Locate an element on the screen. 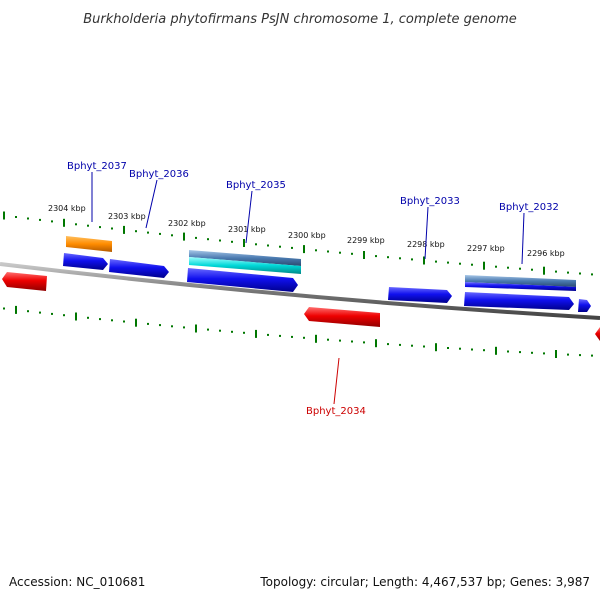 This screenshot has height=600, width=600. blue-feature-strip is located at coordinates (520, 286).